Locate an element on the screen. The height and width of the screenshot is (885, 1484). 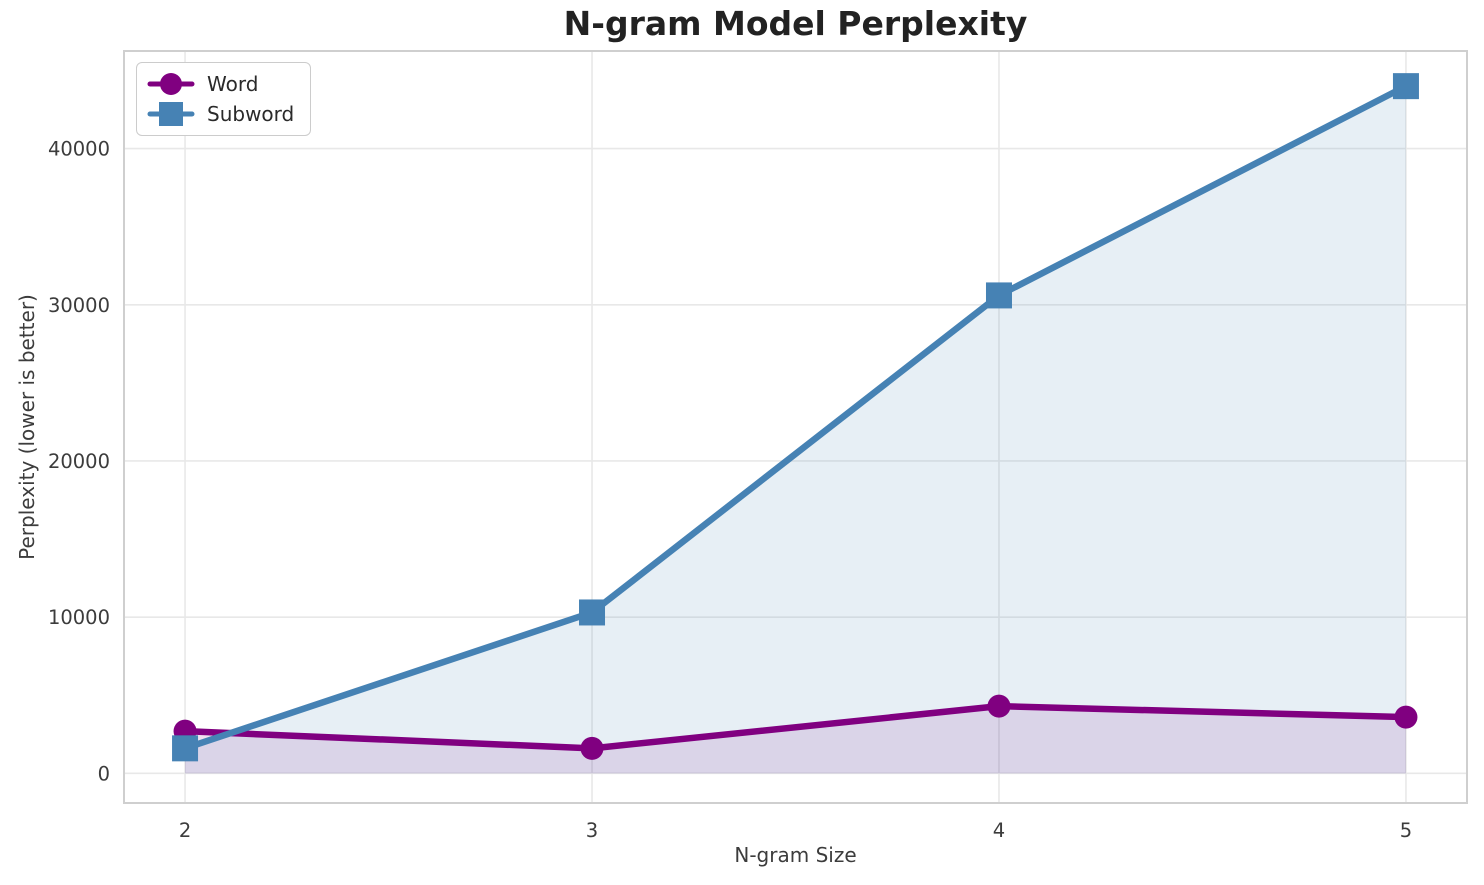
word-series-marker-icon is located at coordinates (171, 84).